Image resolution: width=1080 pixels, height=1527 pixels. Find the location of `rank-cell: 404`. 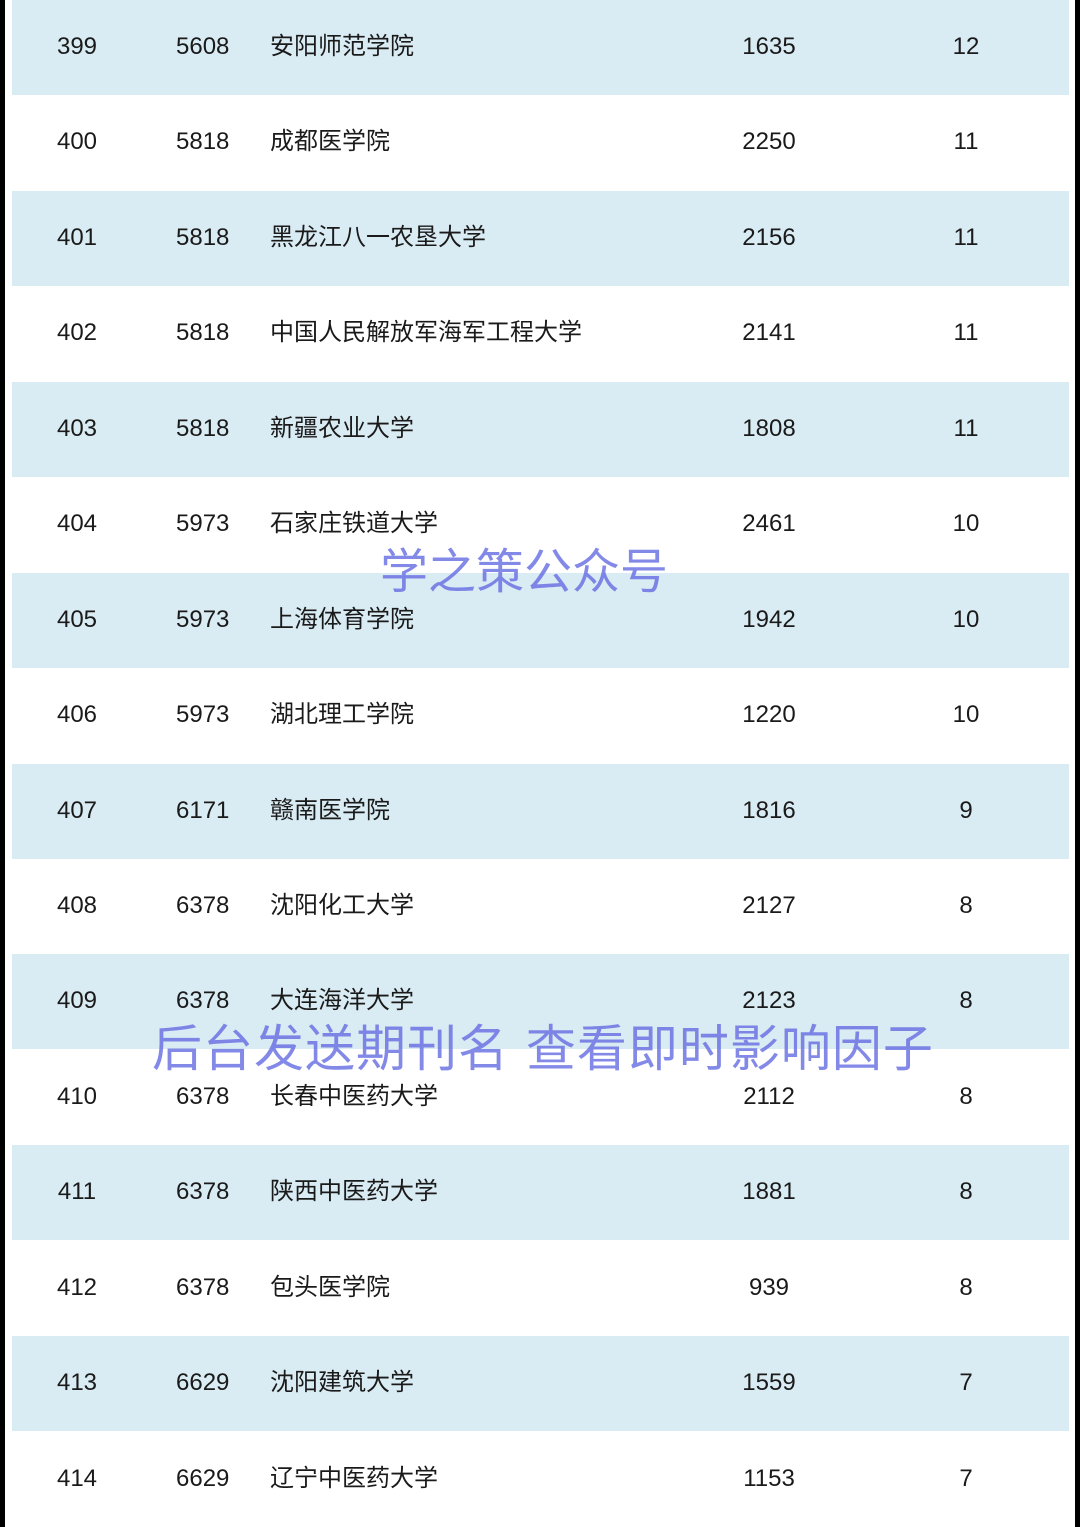

rank-cell: 404 is located at coordinates (77, 524).